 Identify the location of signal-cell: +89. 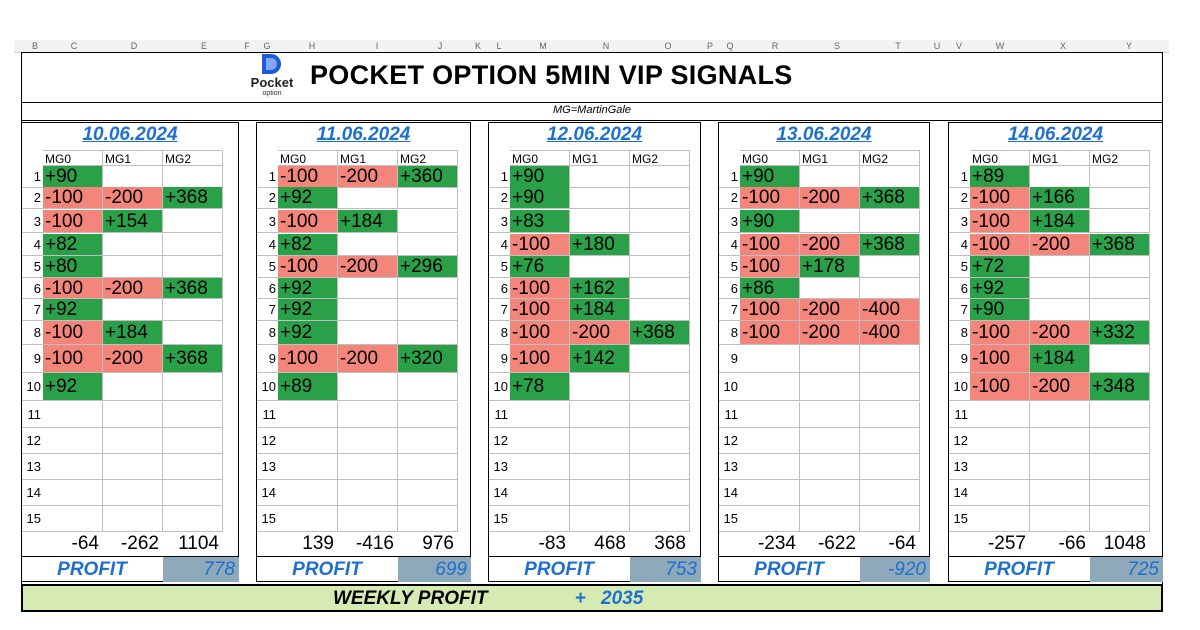
(308, 387).